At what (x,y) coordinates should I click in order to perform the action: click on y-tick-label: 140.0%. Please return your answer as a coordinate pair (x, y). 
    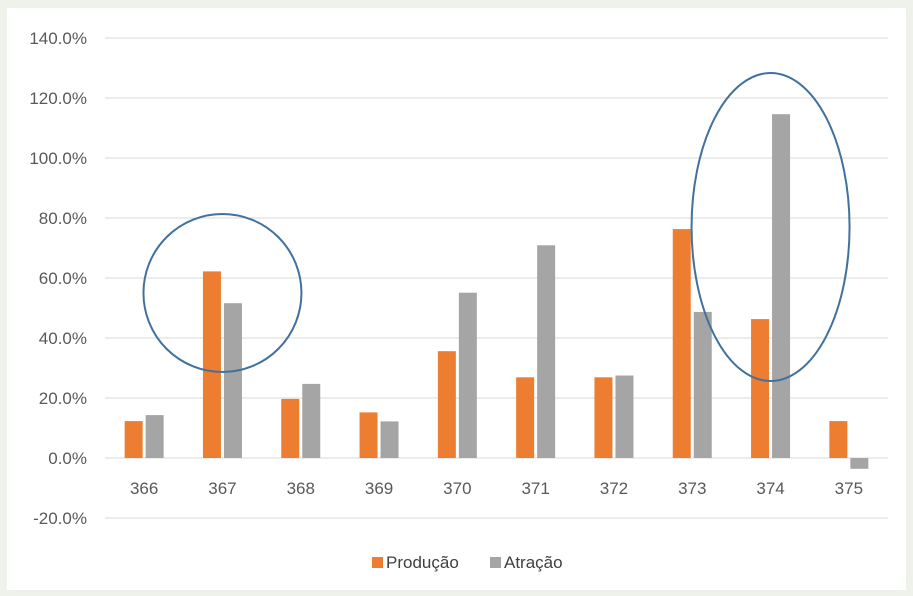
    Looking at the image, I should click on (58, 38).